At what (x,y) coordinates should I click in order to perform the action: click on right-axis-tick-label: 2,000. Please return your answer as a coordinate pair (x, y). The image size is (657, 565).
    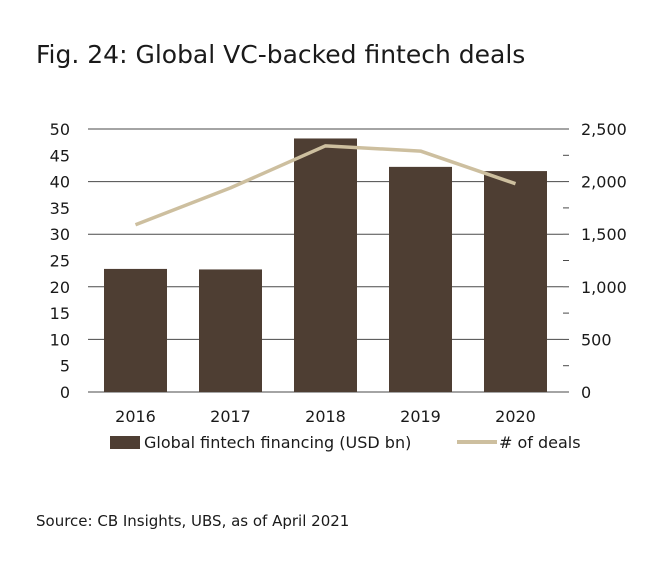
    Looking at the image, I should click on (604, 182).